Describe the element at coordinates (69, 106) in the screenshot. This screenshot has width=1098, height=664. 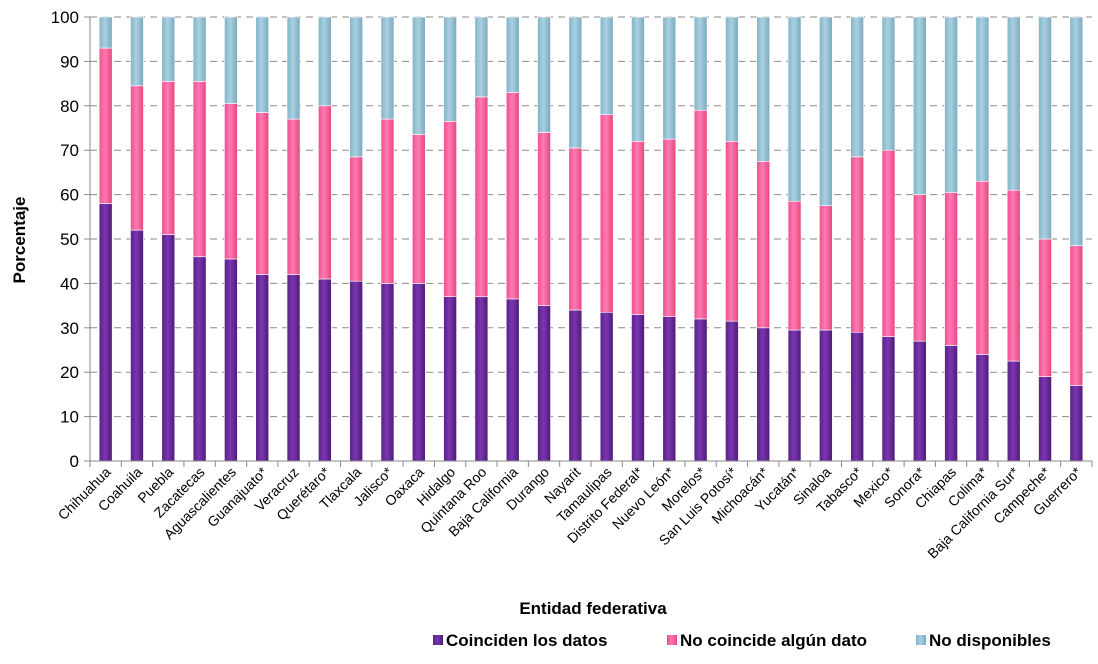
I see `y-tick-label: 80` at that location.